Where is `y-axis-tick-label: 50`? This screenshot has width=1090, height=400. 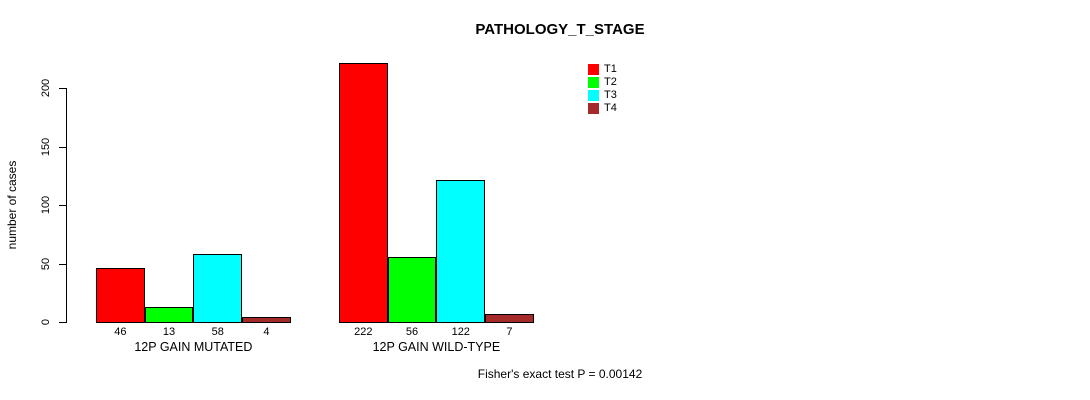
y-axis-tick-label: 50 is located at coordinates (46, 263).